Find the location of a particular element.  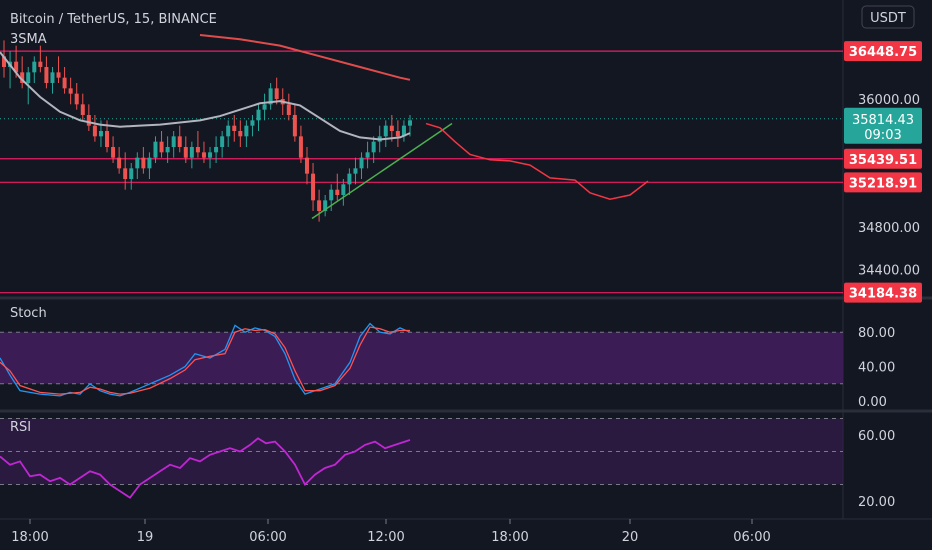

stoch-d-line is located at coordinates (205, 360).